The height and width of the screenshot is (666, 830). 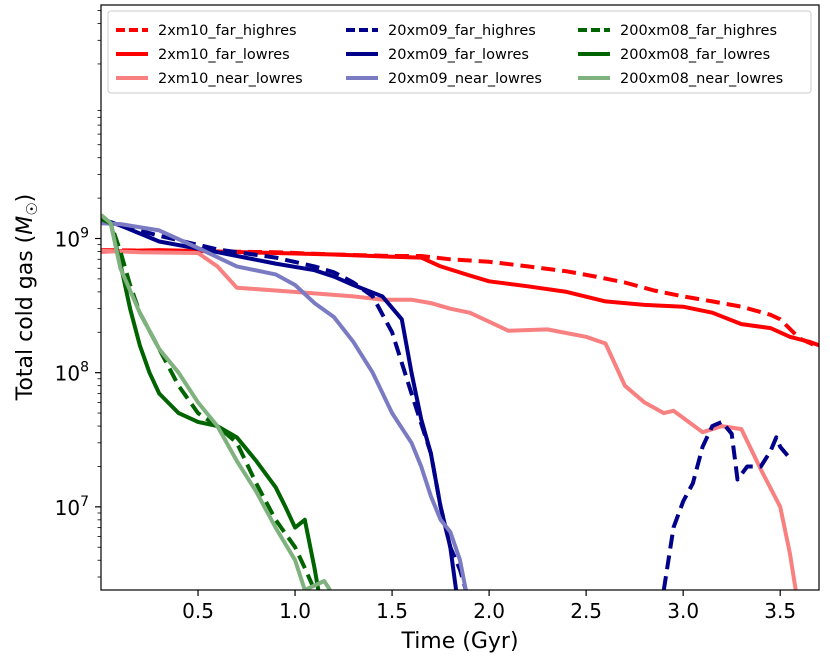 I want to click on legend-label-2xm10-far-lowres: 2xm10_far_lowres, so click(x=224, y=55).